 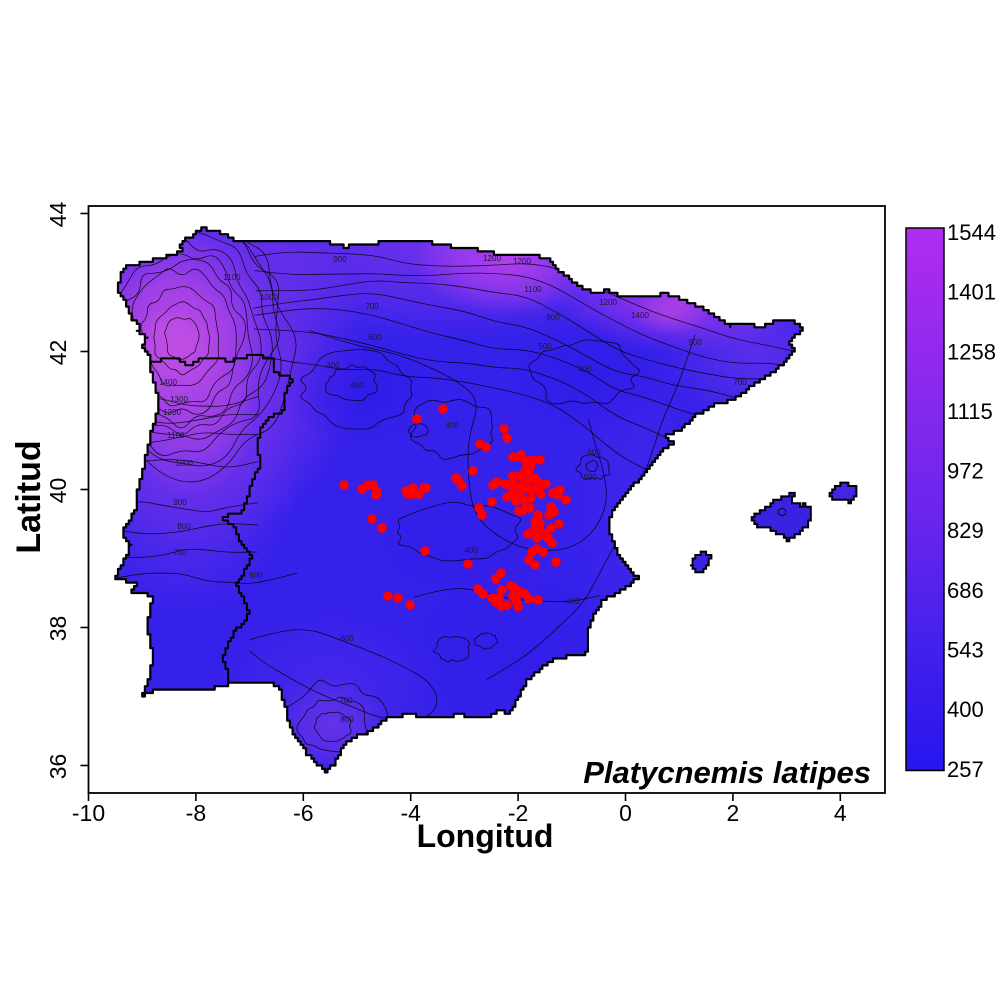 What do you see at coordinates (196, 813) in the screenshot?
I see `svg-text: -8` at bounding box center [196, 813].